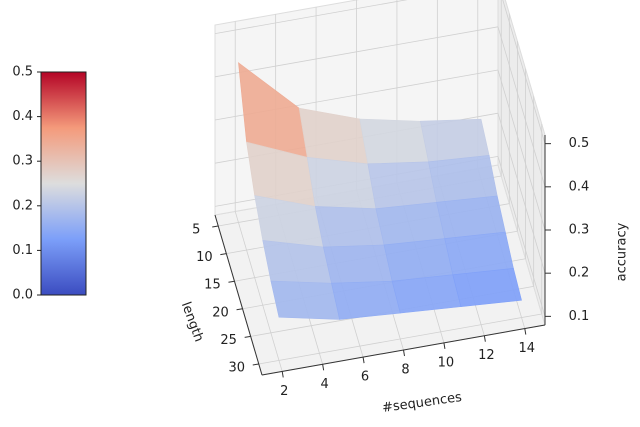 The width and height of the screenshot is (640, 427). What do you see at coordinates (212, 285) in the screenshot?
I see `y-tick-label: 15` at bounding box center [212, 285].